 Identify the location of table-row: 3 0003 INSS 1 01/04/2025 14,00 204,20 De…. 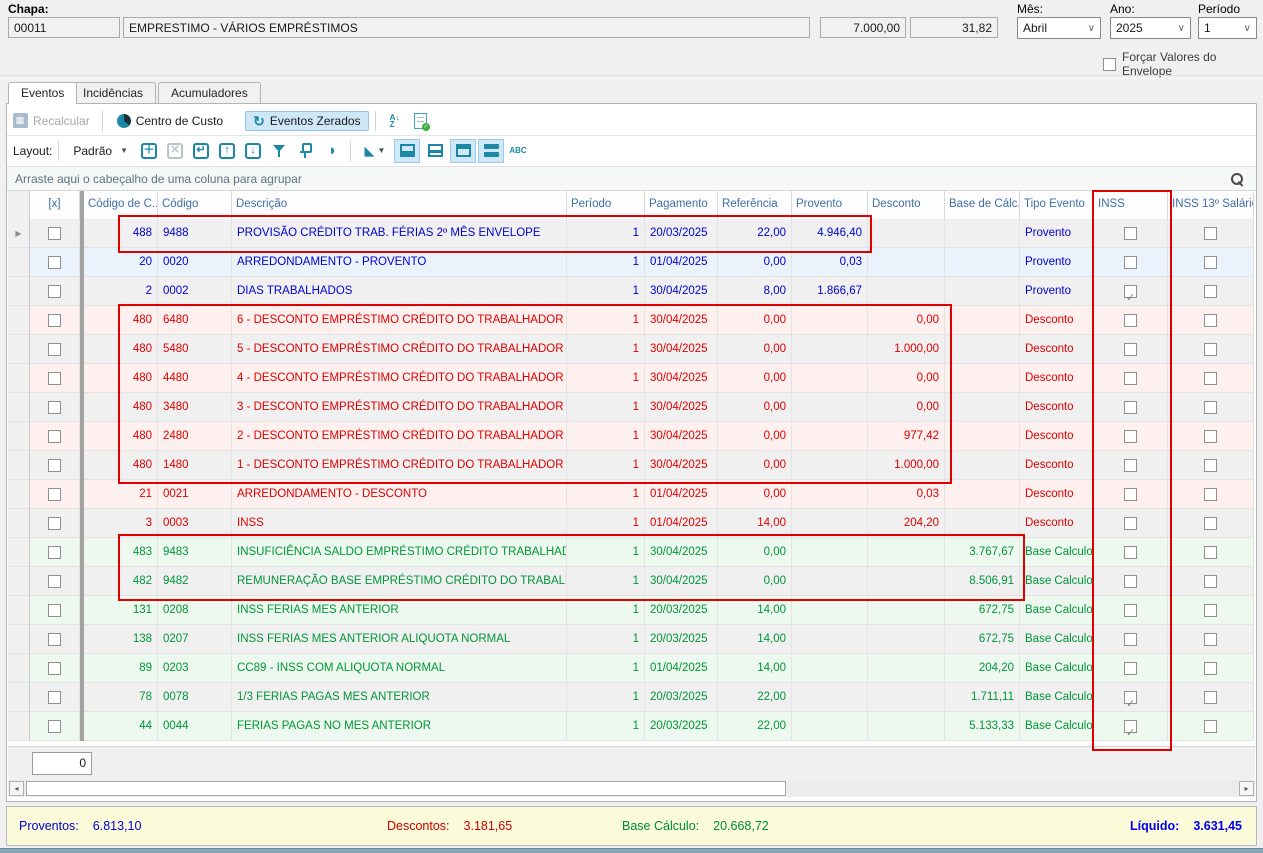
(631, 523).